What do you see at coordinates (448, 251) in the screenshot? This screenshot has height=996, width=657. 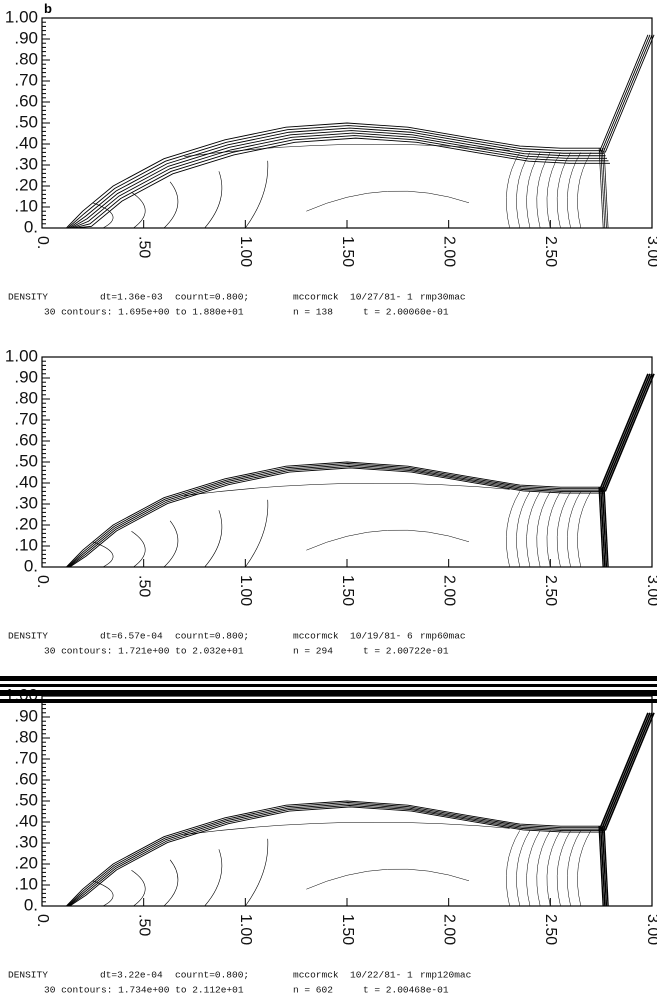 I see `x-tick-label: 2.00` at bounding box center [448, 251].